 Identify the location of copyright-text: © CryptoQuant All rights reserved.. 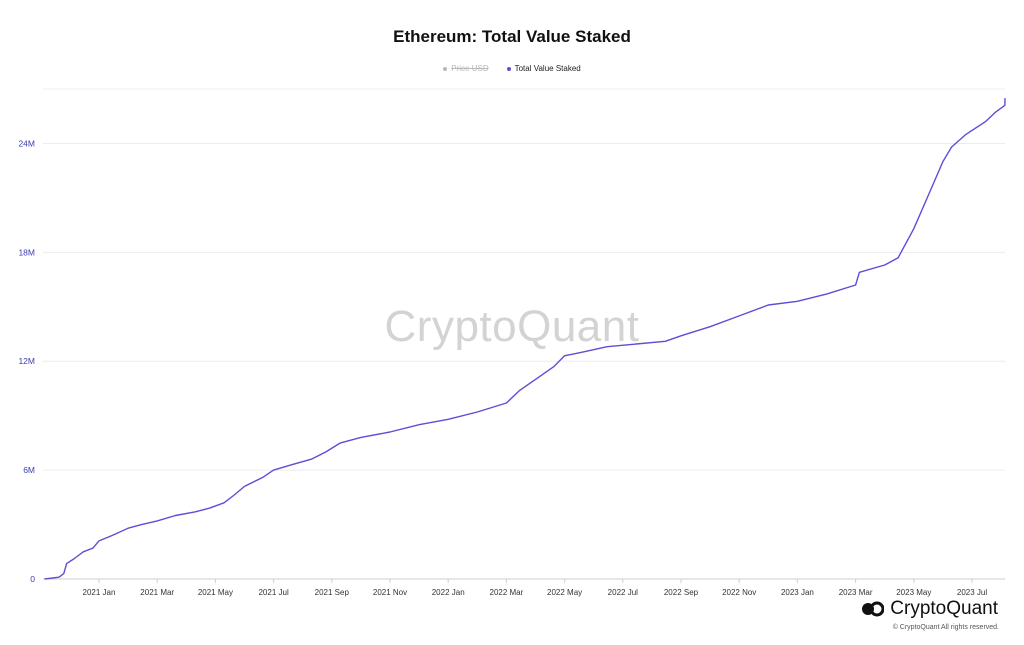
(945, 627).